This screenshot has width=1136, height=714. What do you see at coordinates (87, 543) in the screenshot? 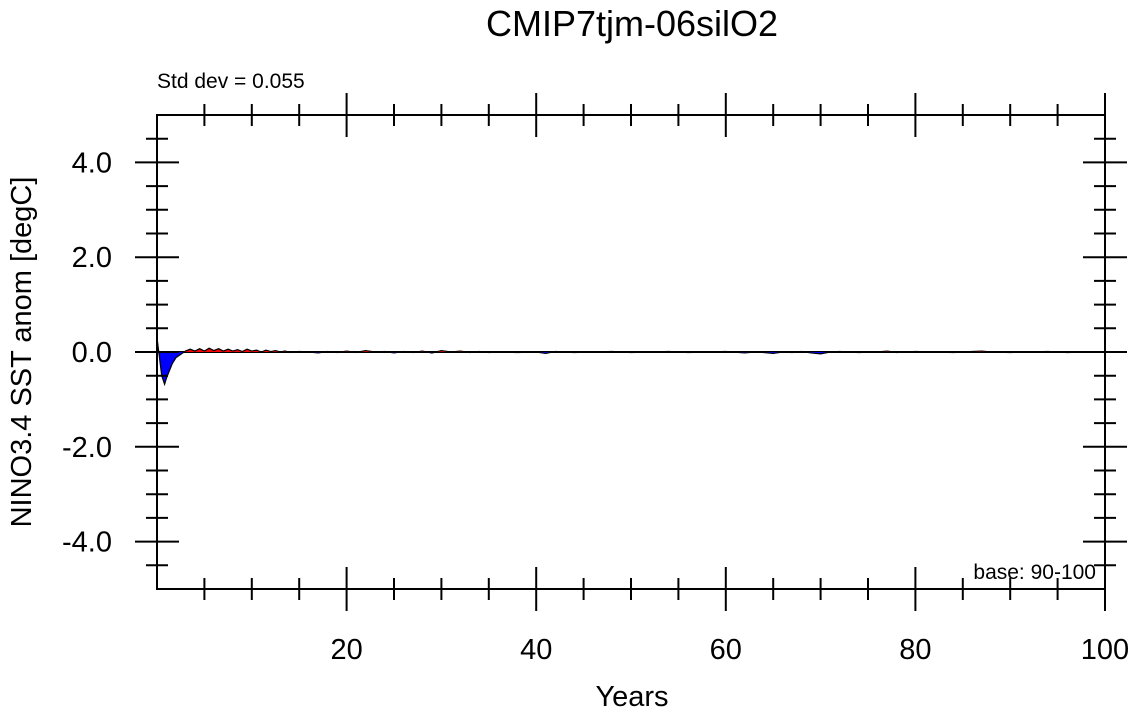
I see `y-tick-label: -4.0` at bounding box center [87, 543].